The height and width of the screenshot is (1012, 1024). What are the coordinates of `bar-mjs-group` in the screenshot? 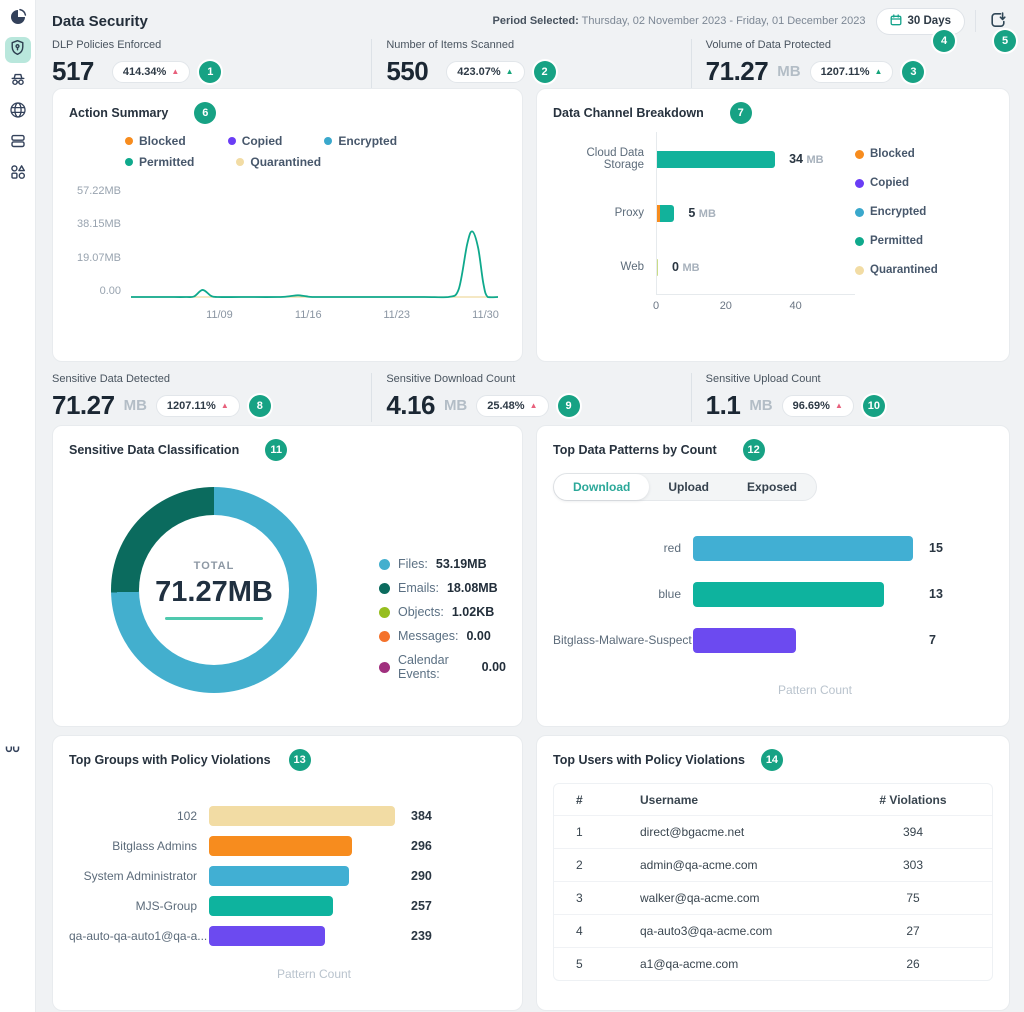 It's located at (271, 906).